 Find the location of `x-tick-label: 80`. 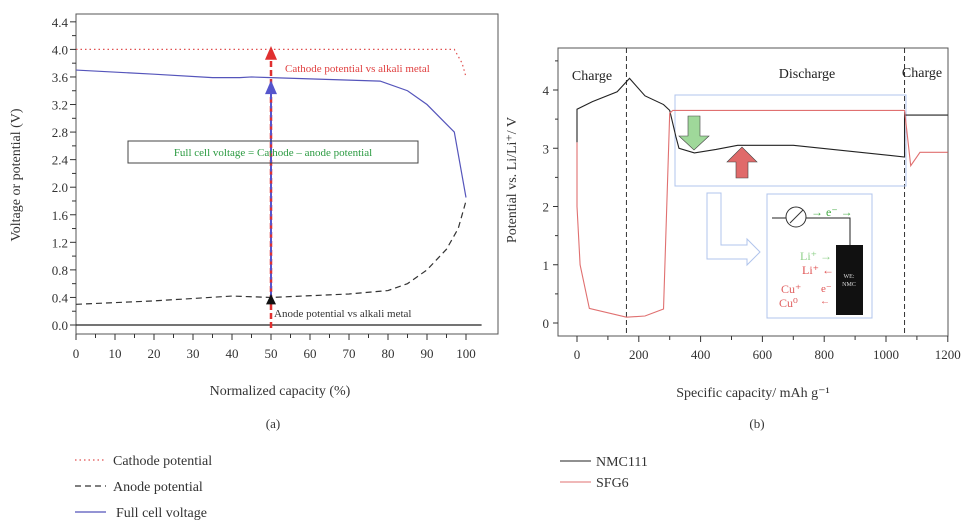

x-tick-label: 80 is located at coordinates (388, 353).